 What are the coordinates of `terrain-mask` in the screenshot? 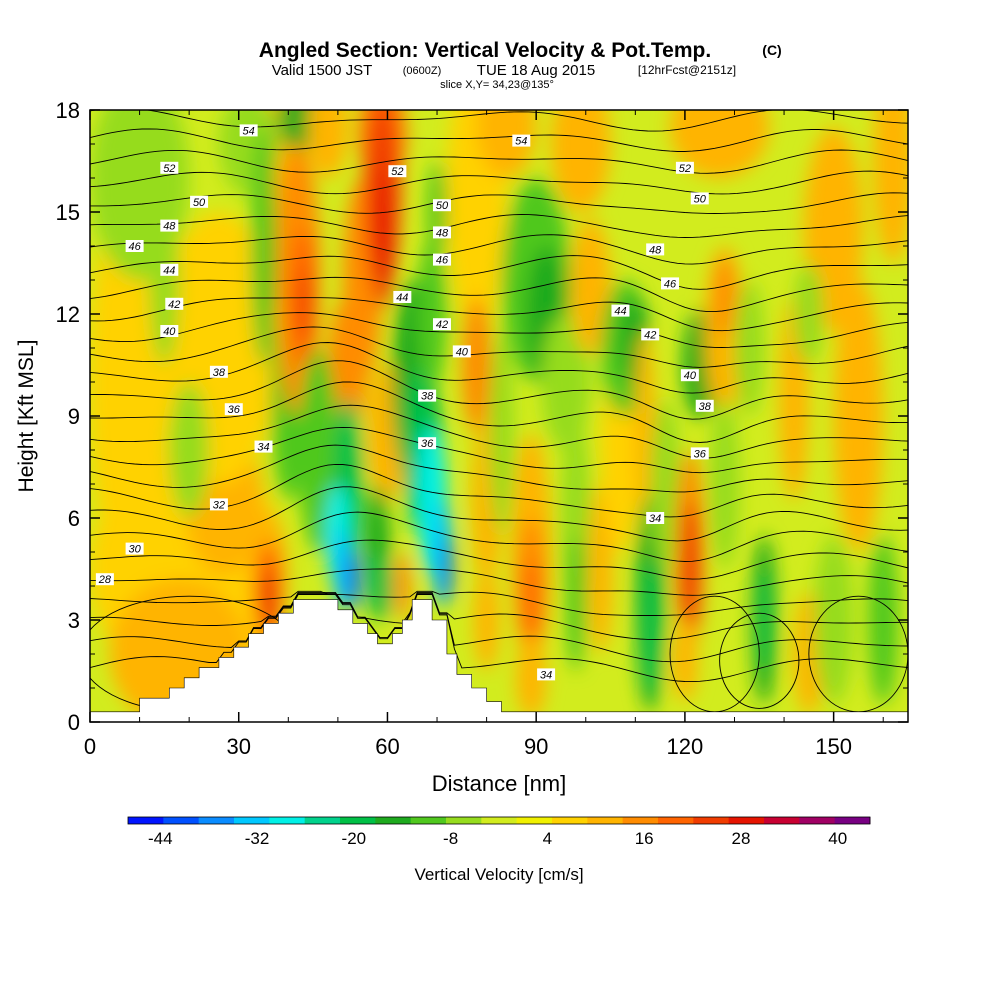 It's located at (499, 660).